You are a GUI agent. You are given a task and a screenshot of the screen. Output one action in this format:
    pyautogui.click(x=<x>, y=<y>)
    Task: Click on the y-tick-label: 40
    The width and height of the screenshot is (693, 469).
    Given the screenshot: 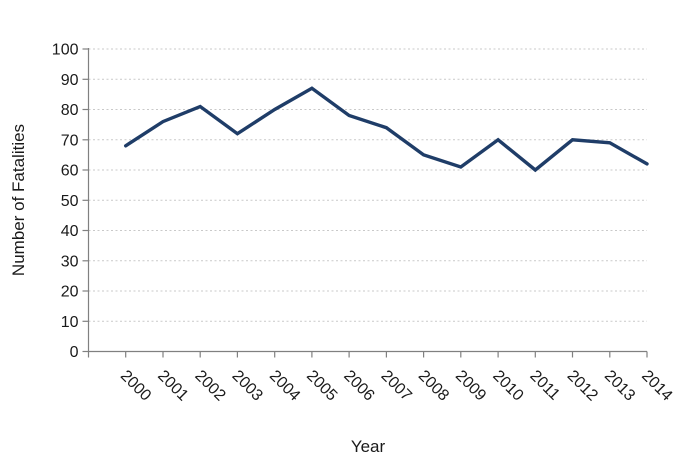 What is the action you would take?
    pyautogui.click(x=70, y=231)
    